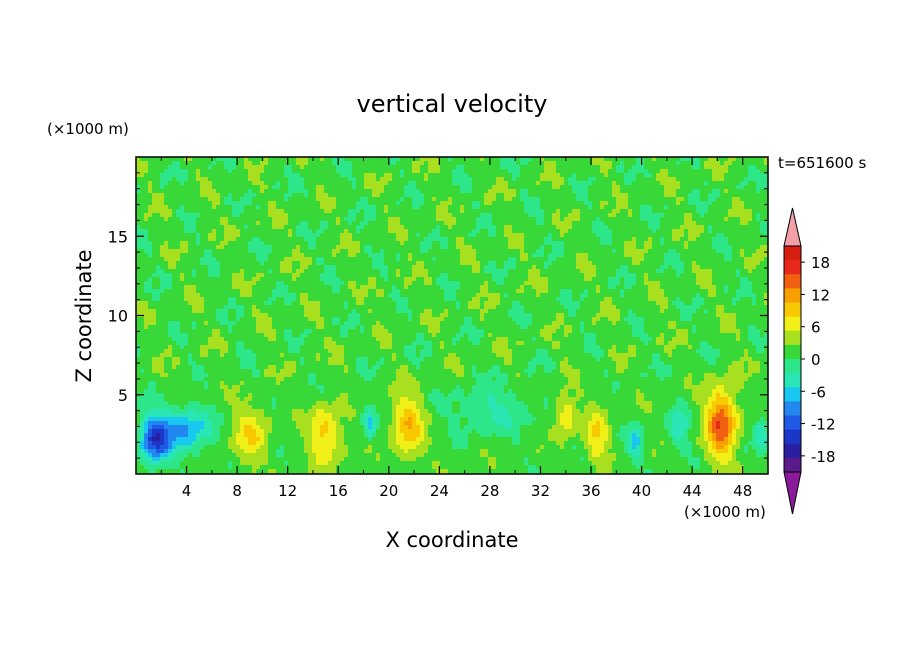  I want to click on x-tick-label: 20, so click(388, 491).